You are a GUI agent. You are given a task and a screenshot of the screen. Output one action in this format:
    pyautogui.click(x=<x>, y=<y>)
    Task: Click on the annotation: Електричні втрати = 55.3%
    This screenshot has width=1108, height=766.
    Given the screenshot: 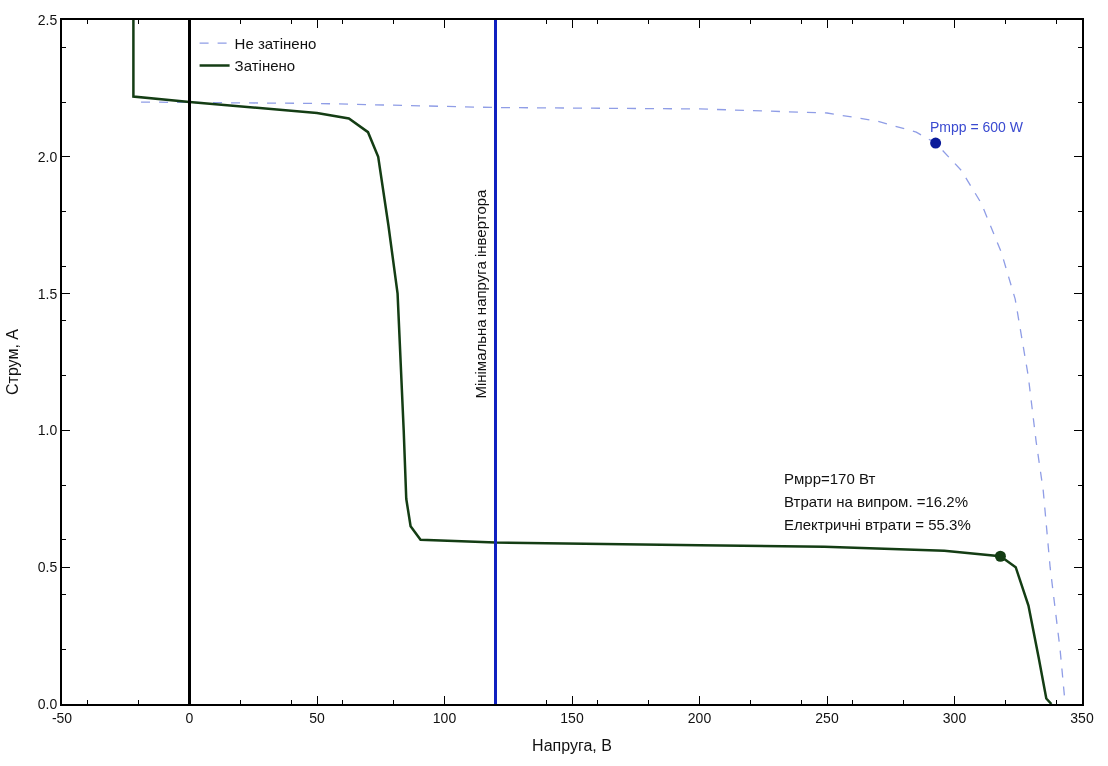 What is the action you would take?
    pyautogui.click(x=877, y=524)
    